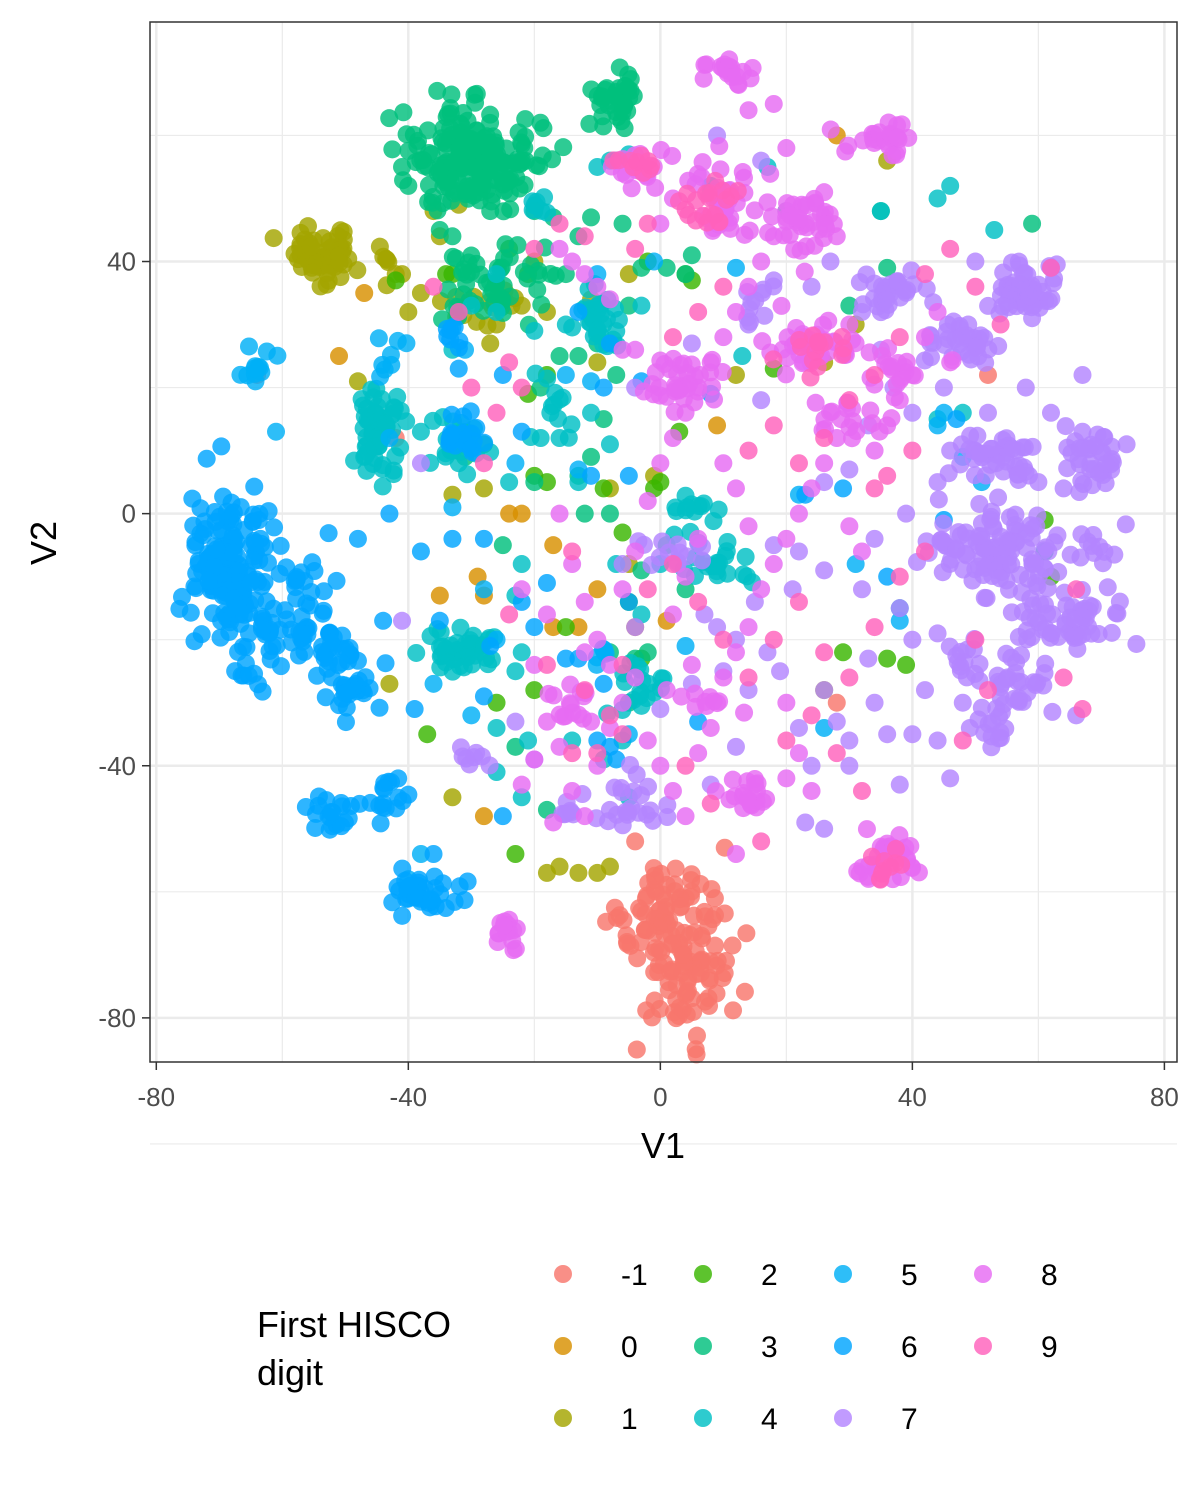 The image size is (1200, 1500). Describe the element at coordinates (563, 1274) in the screenshot. I see `legend-key` at that location.